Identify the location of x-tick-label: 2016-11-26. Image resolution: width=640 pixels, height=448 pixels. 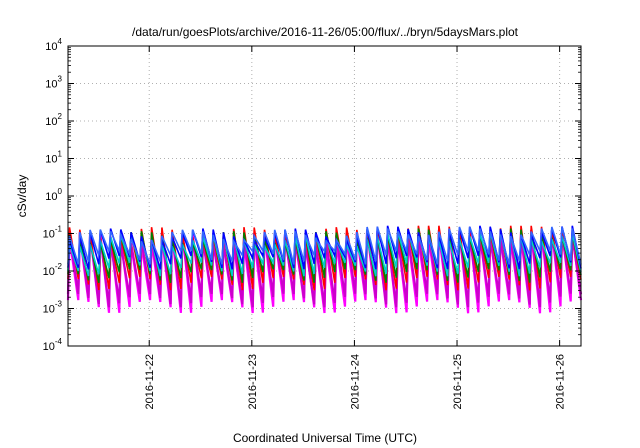
(561, 381).